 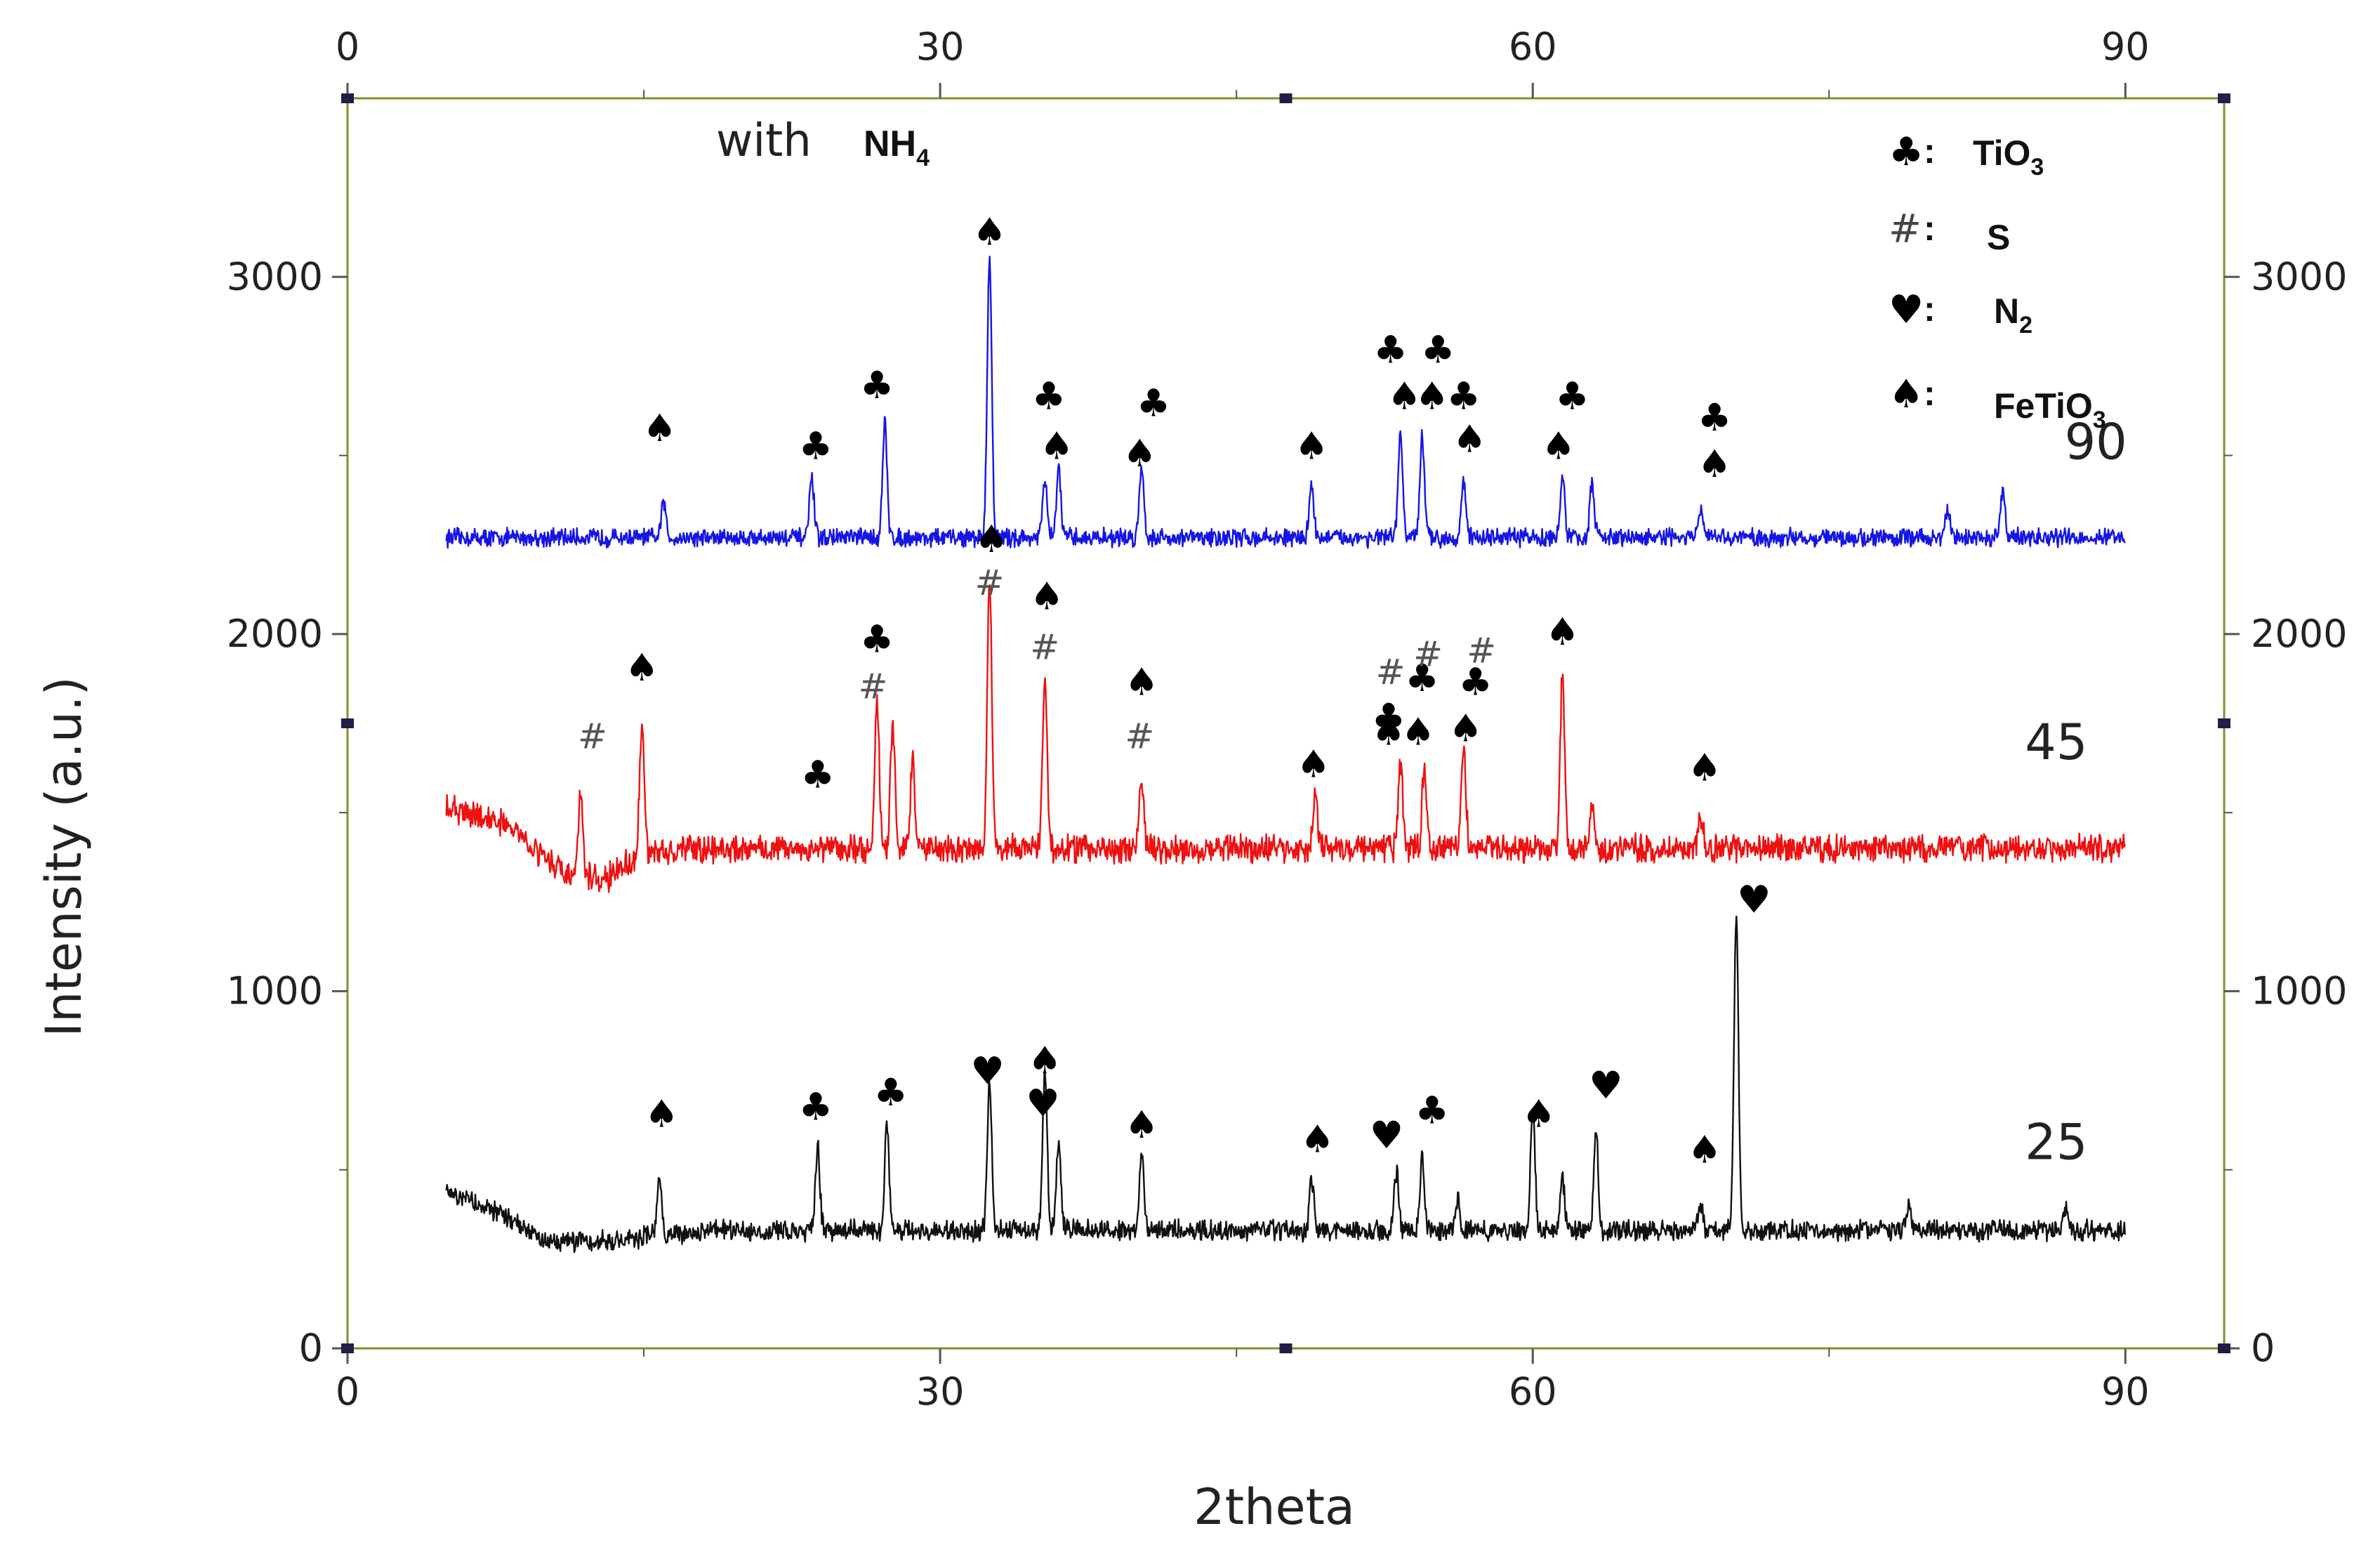 I want to click on series-labels: 90 45 25, so click(x=2076, y=792).